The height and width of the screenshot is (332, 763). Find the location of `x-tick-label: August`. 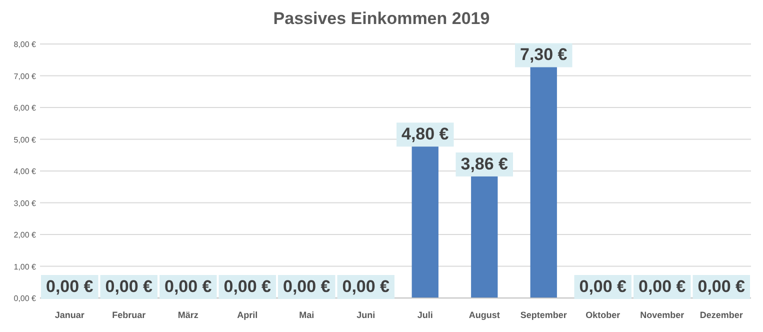

x-tick-label: August is located at coordinates (484, 315).